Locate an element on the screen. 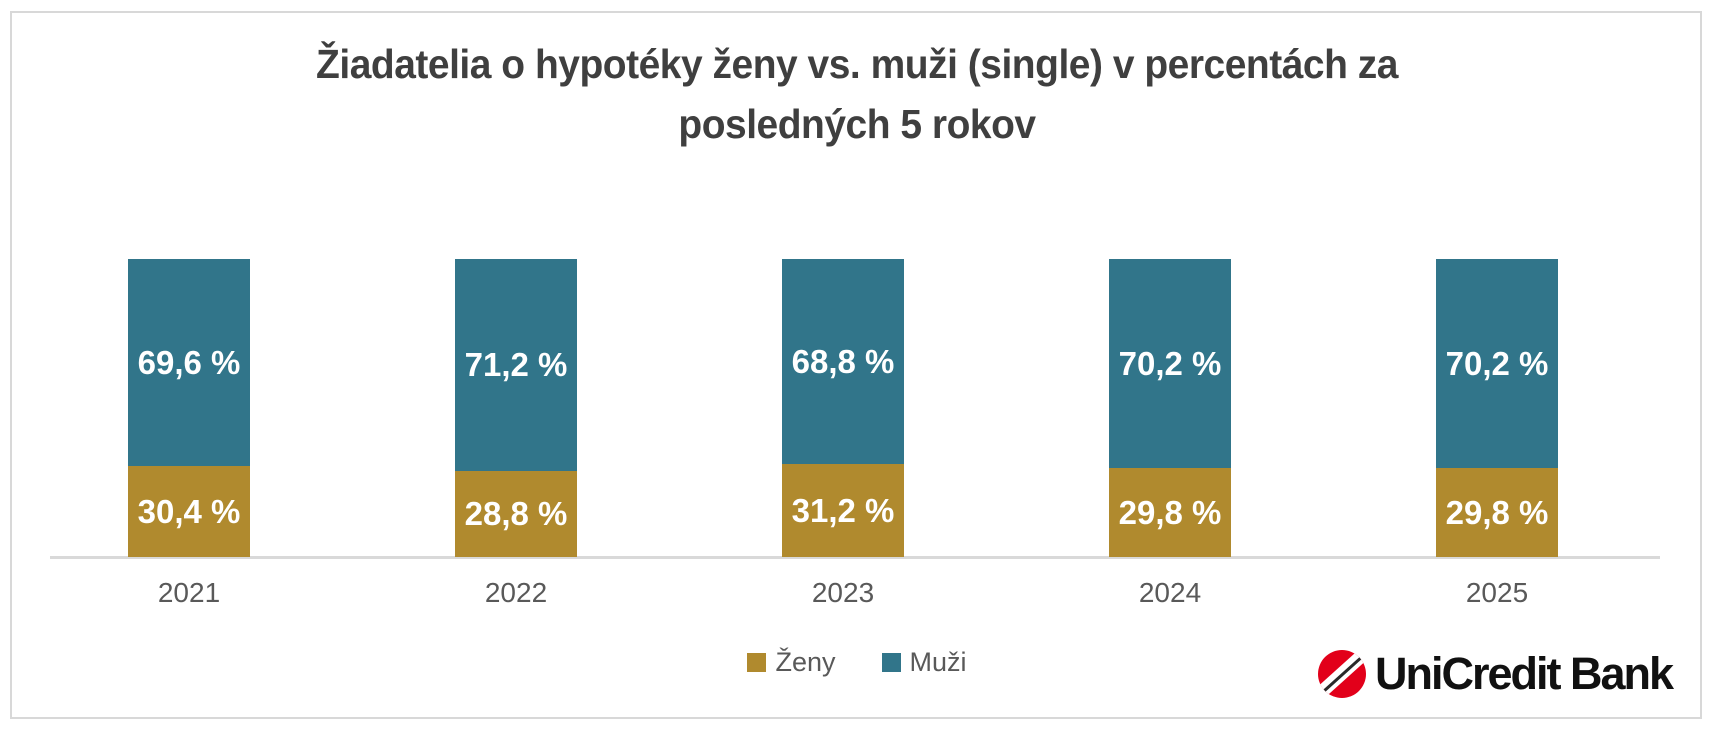 The image size is (1714, 732). bar-value-zeny-2022: 28,8 % is located at coordinates (516, 514).